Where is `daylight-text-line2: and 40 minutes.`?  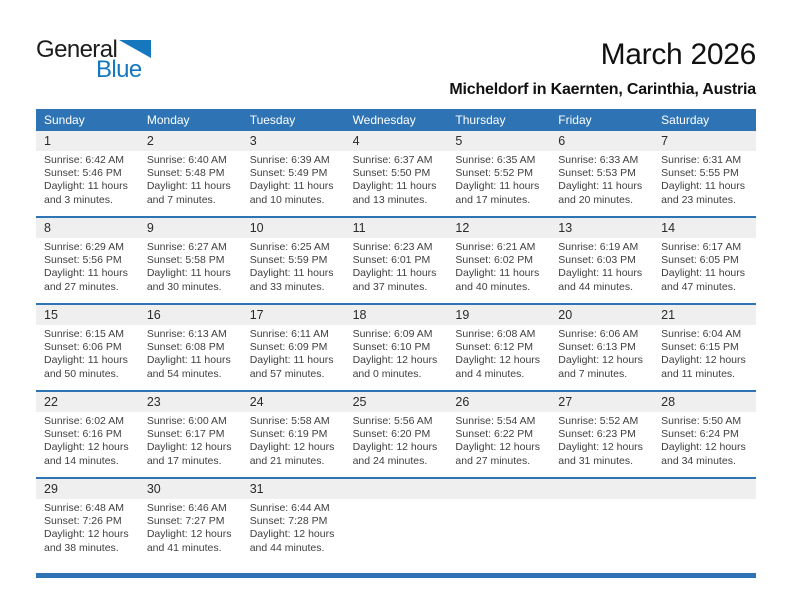 daylight-text-line2: and 40 minutes. is located at coordinates (493, 286).